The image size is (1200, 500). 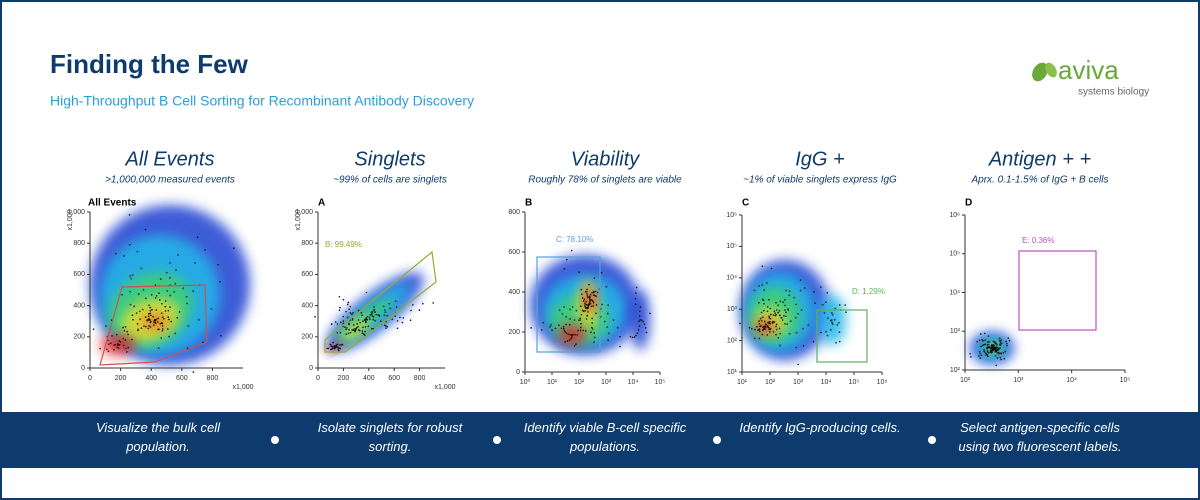 What do you see at coordinates (307, 337) in the screenshot?
I see `y-tick-label: 200` at bounding box center [307, 337].